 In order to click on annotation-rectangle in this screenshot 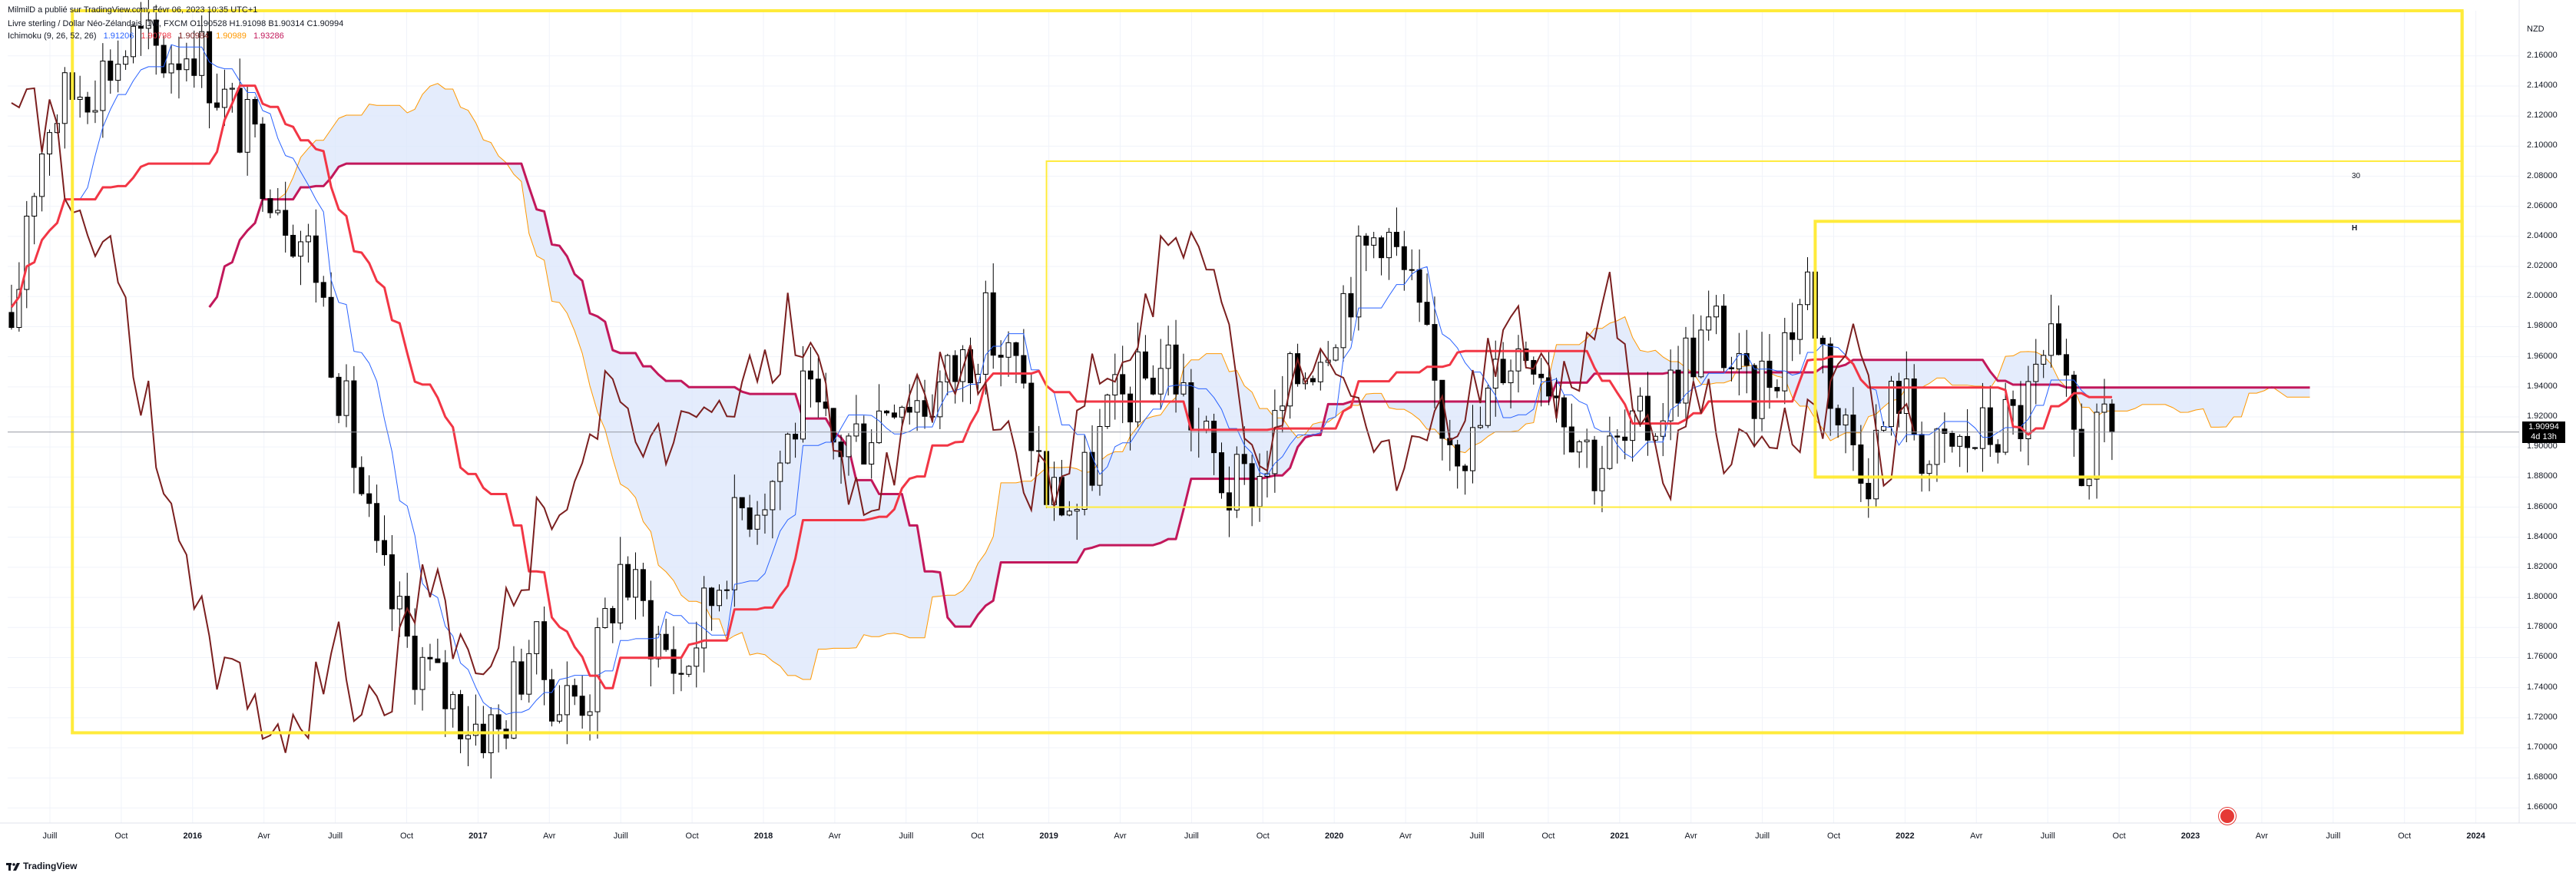, I will do `click(2138, 349)`.